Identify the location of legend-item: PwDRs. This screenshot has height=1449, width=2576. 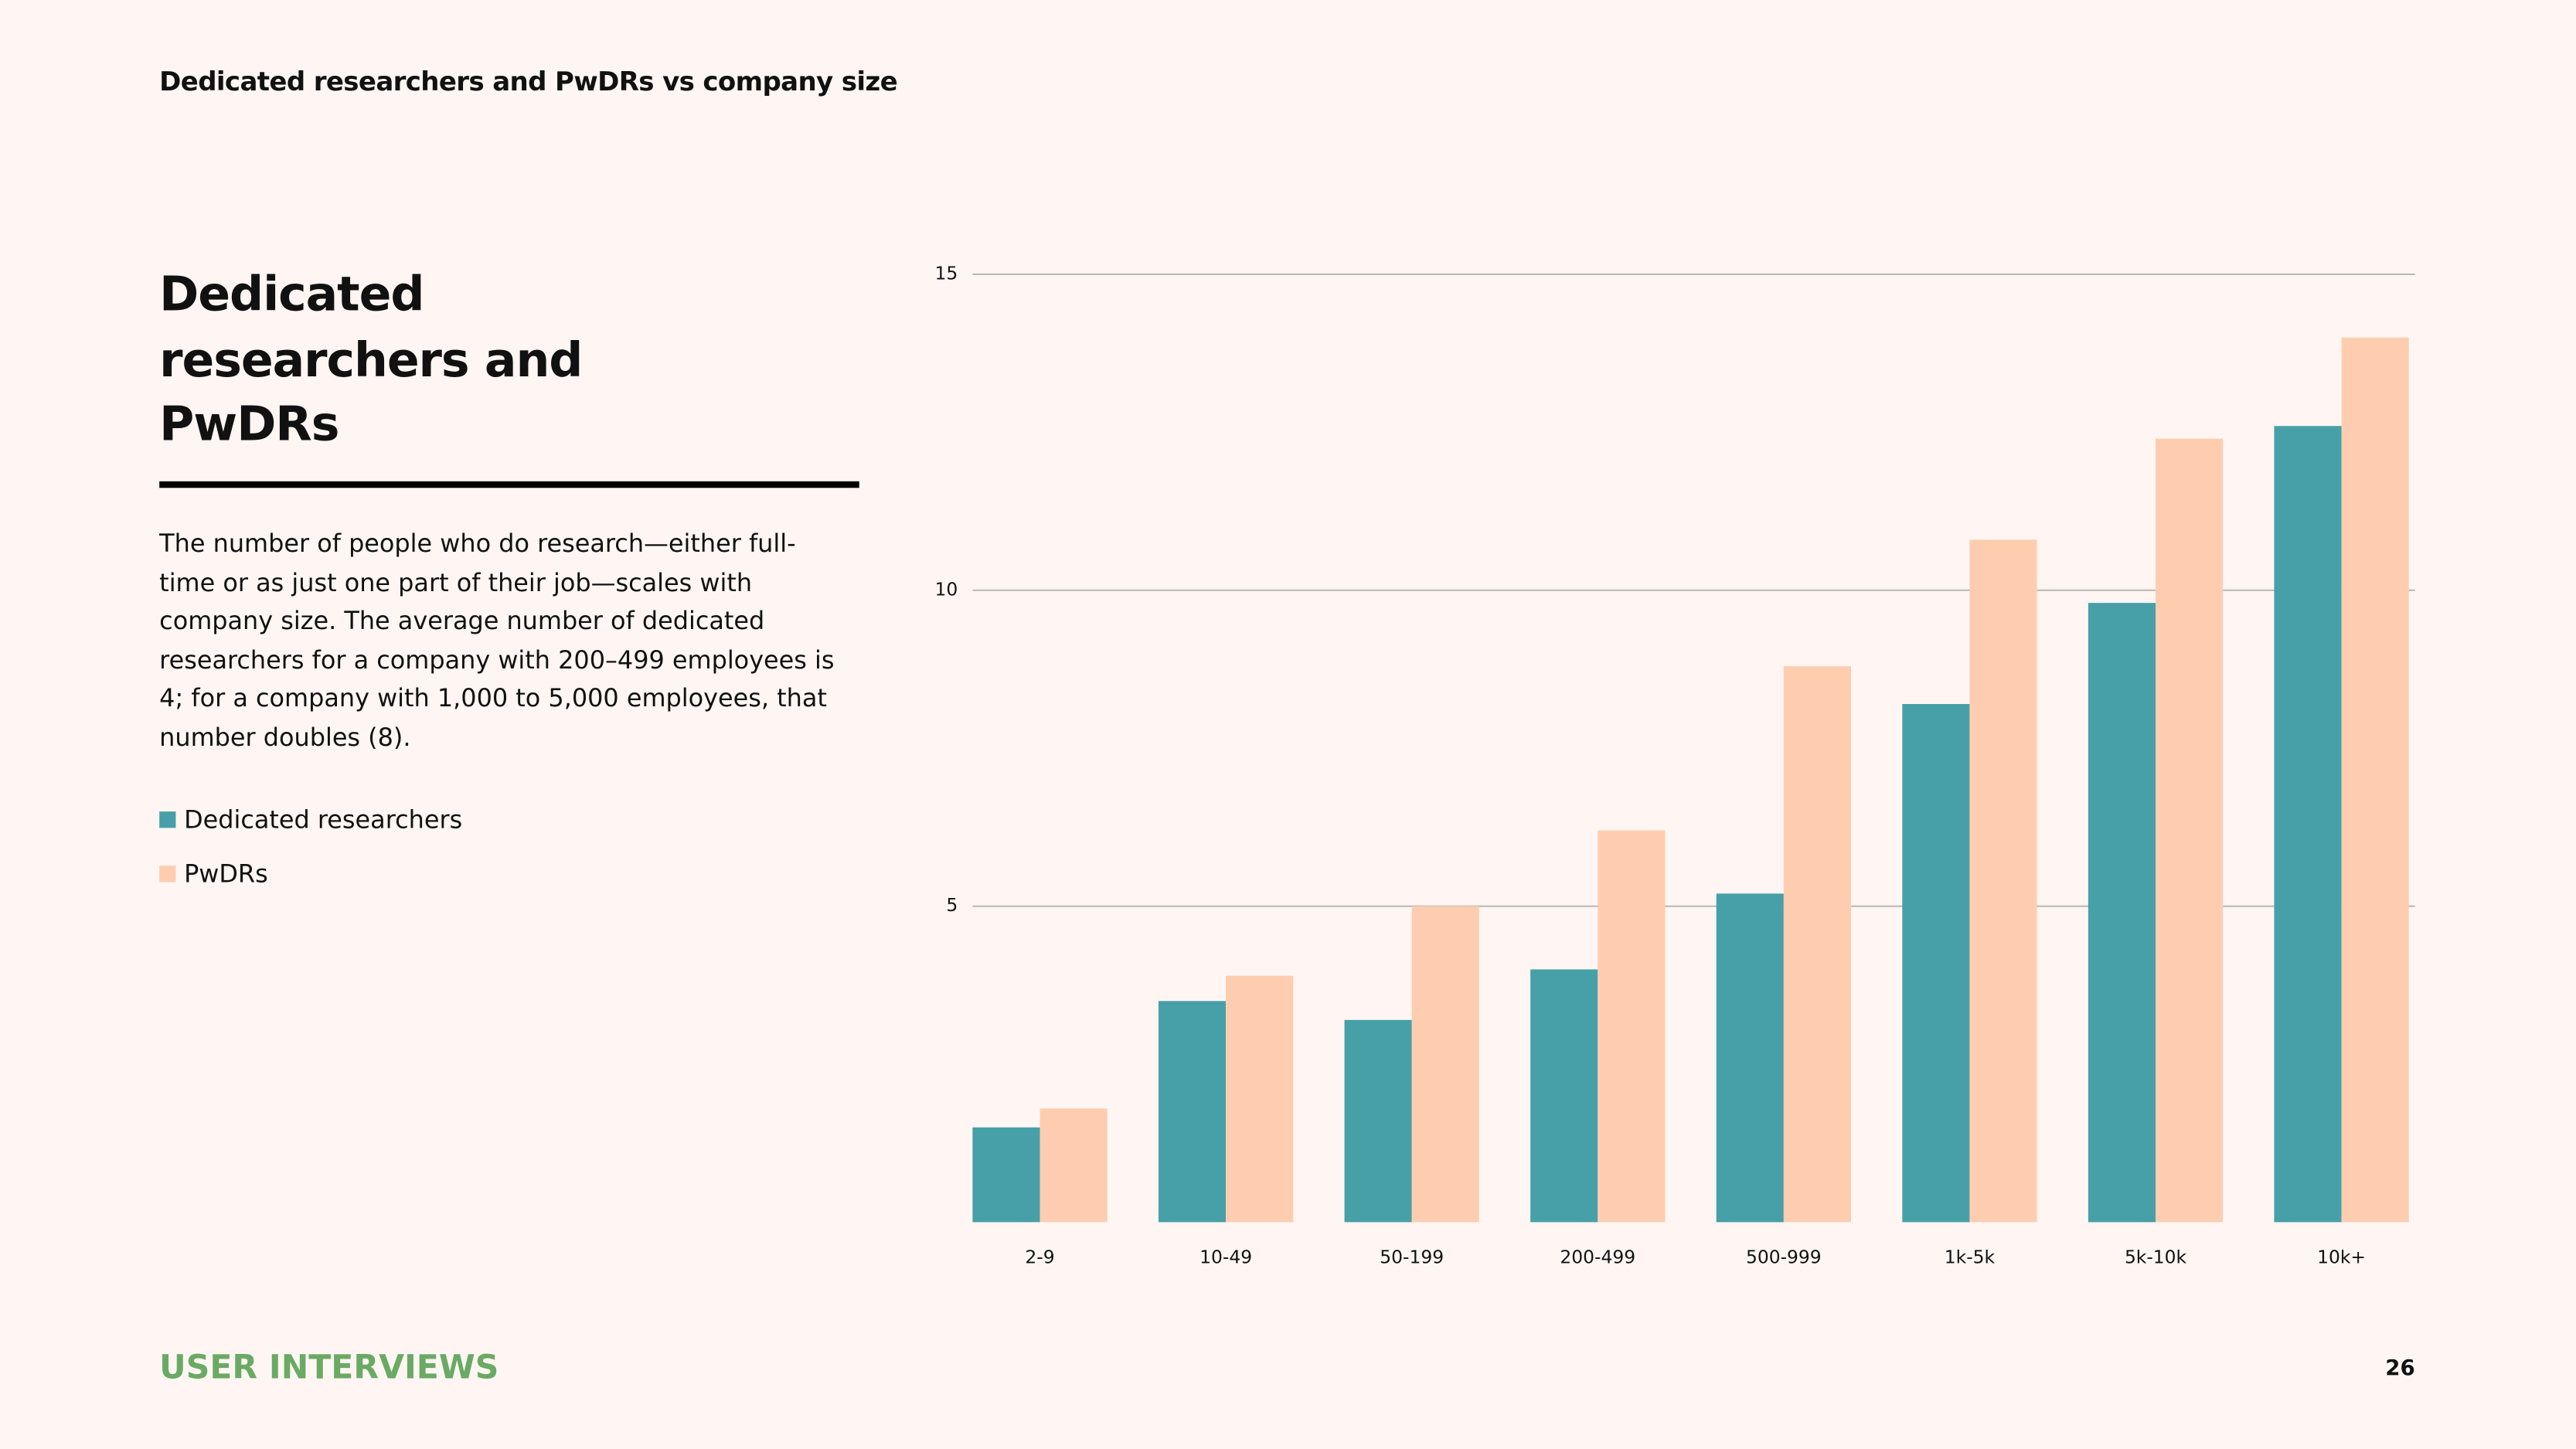
(213, 874).